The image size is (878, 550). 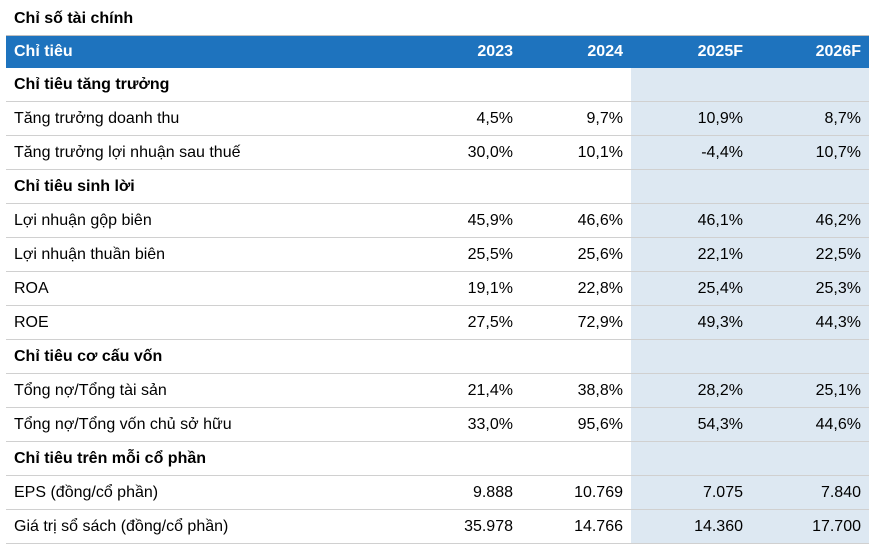 I want to click on header-row: Chỉ tiêu 2023 2024 2025F 2026F, so click(x=437, y=52).